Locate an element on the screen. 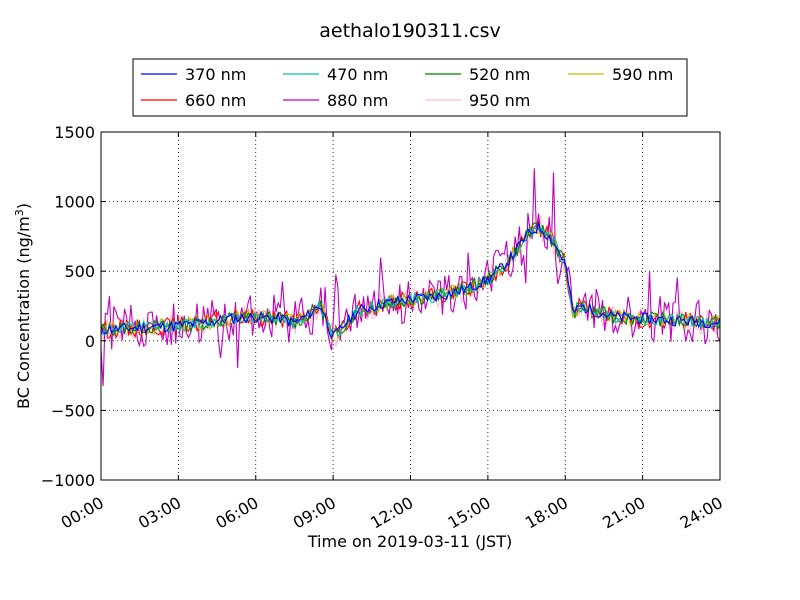  legend-label: 950 nm is located at coordinates (499, 100).